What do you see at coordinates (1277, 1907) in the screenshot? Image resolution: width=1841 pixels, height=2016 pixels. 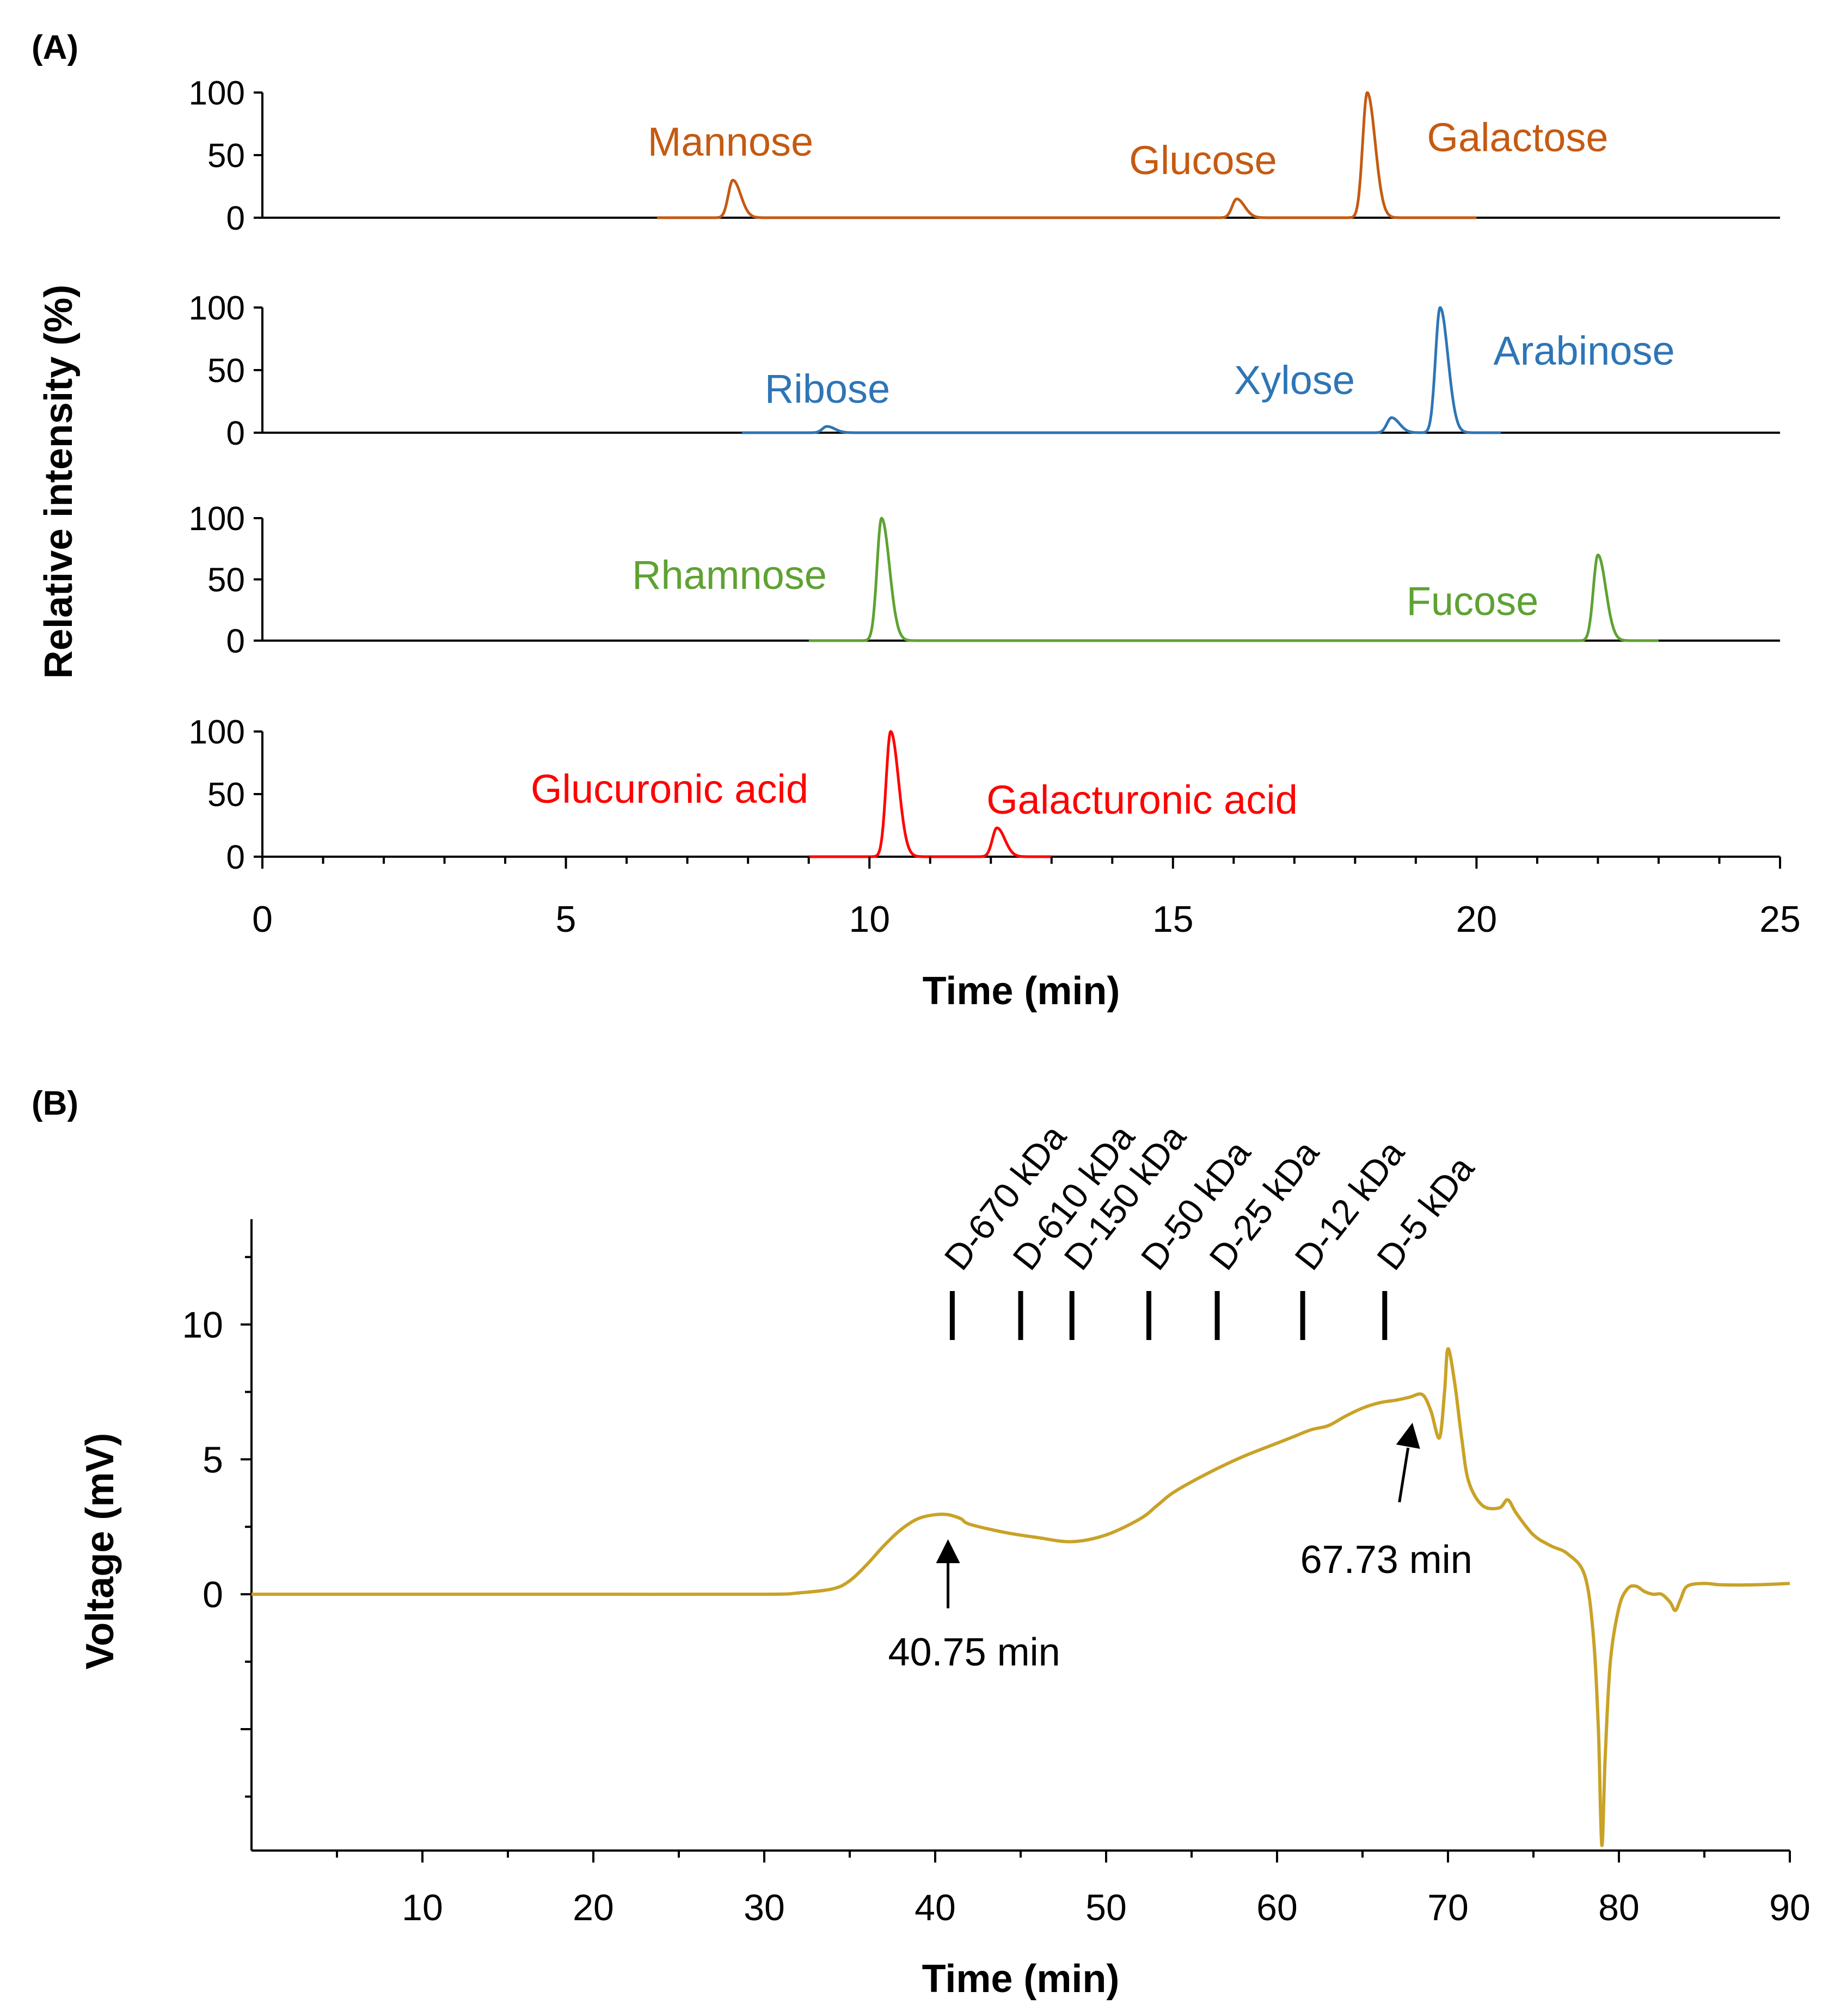 I see `x-tick-label: 60` at bounding box center [1277, 1907].